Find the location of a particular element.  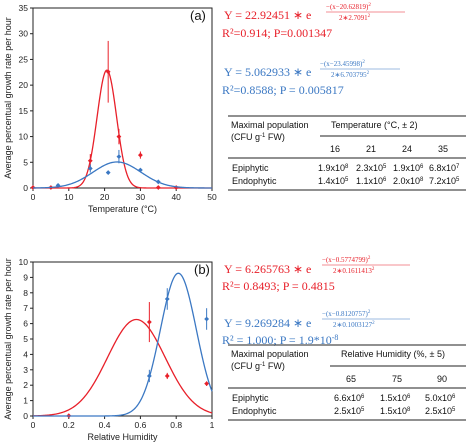

panel-b-x-axis-title: Relative Humidity is located at coordinates (122, 437).